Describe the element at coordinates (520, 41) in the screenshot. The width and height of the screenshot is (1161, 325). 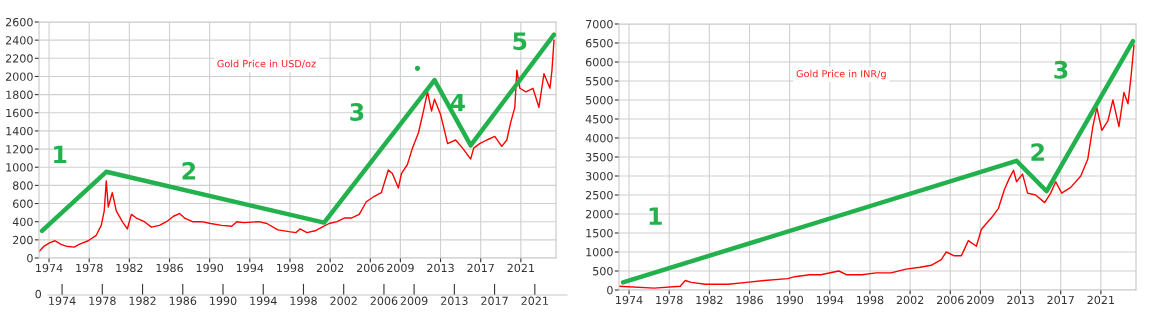
I see `annotation: 5` at that location.